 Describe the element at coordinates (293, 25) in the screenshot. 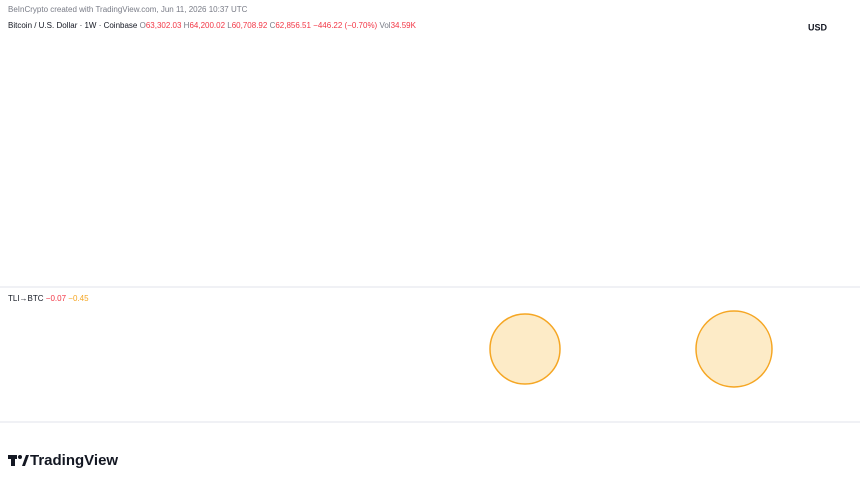

I see `ohlc-value: 62,856.51` at that location.